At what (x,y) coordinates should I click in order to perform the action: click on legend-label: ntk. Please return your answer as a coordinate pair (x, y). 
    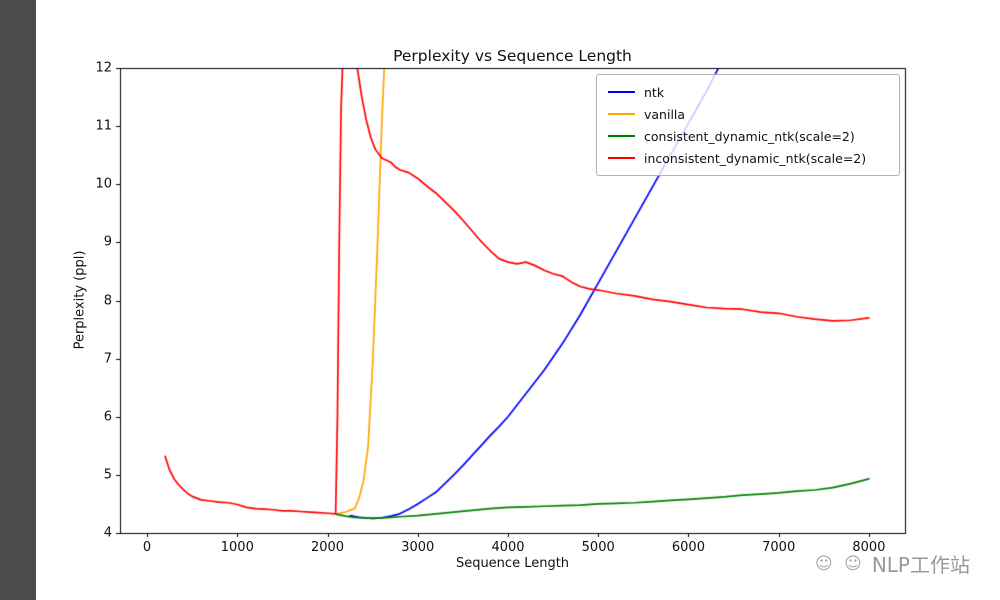
    Looking at the image, I should click on (654, 92).